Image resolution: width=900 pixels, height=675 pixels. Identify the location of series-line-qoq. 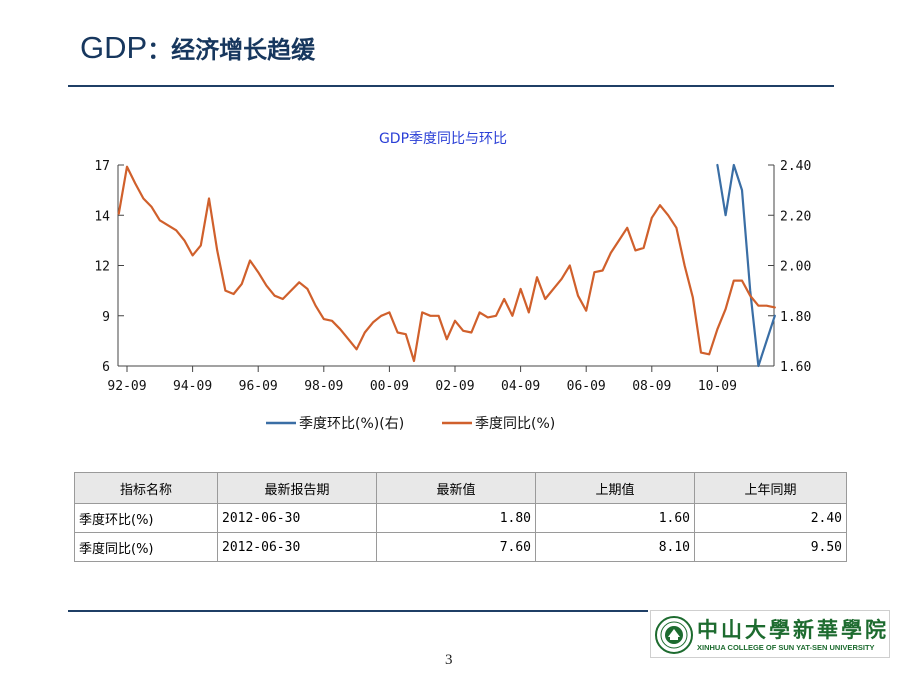
(746, 265).